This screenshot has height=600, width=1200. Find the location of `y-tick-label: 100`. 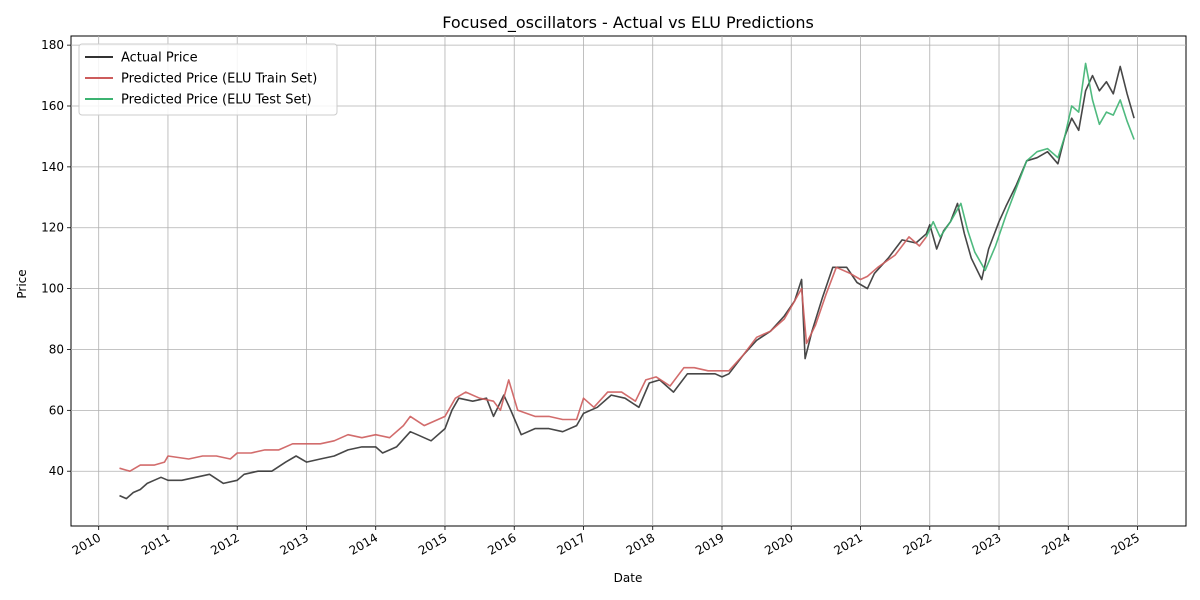

y-tick-label: 100 is located at coordinates (52, 289).